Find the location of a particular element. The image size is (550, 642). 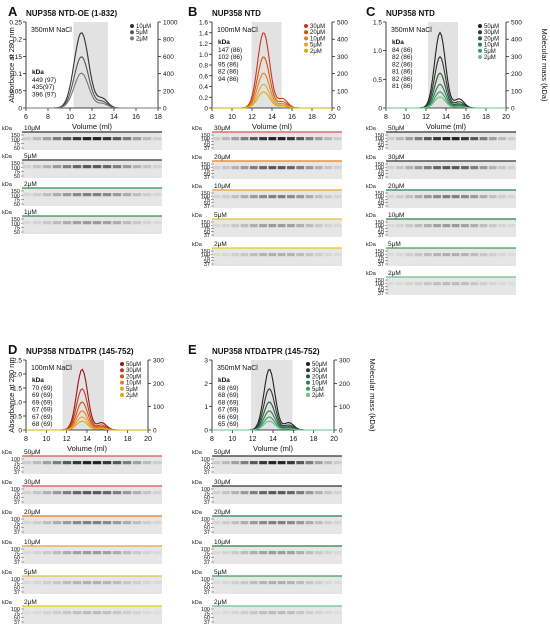

gel-conc-label: 5μM is located at coordinates (30, 156).